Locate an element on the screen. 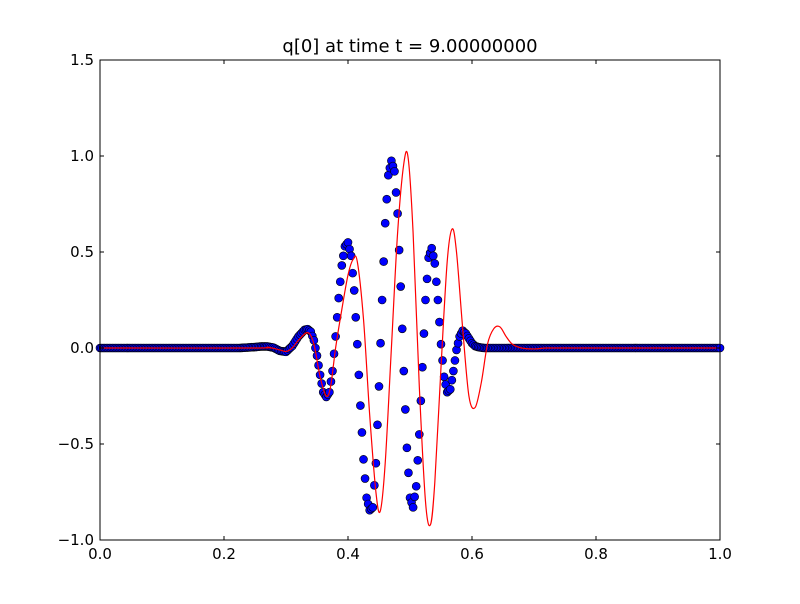 This screenshot has height=604, width=800. x-tick-label: 0.8 is located at coordinates (596, 554).